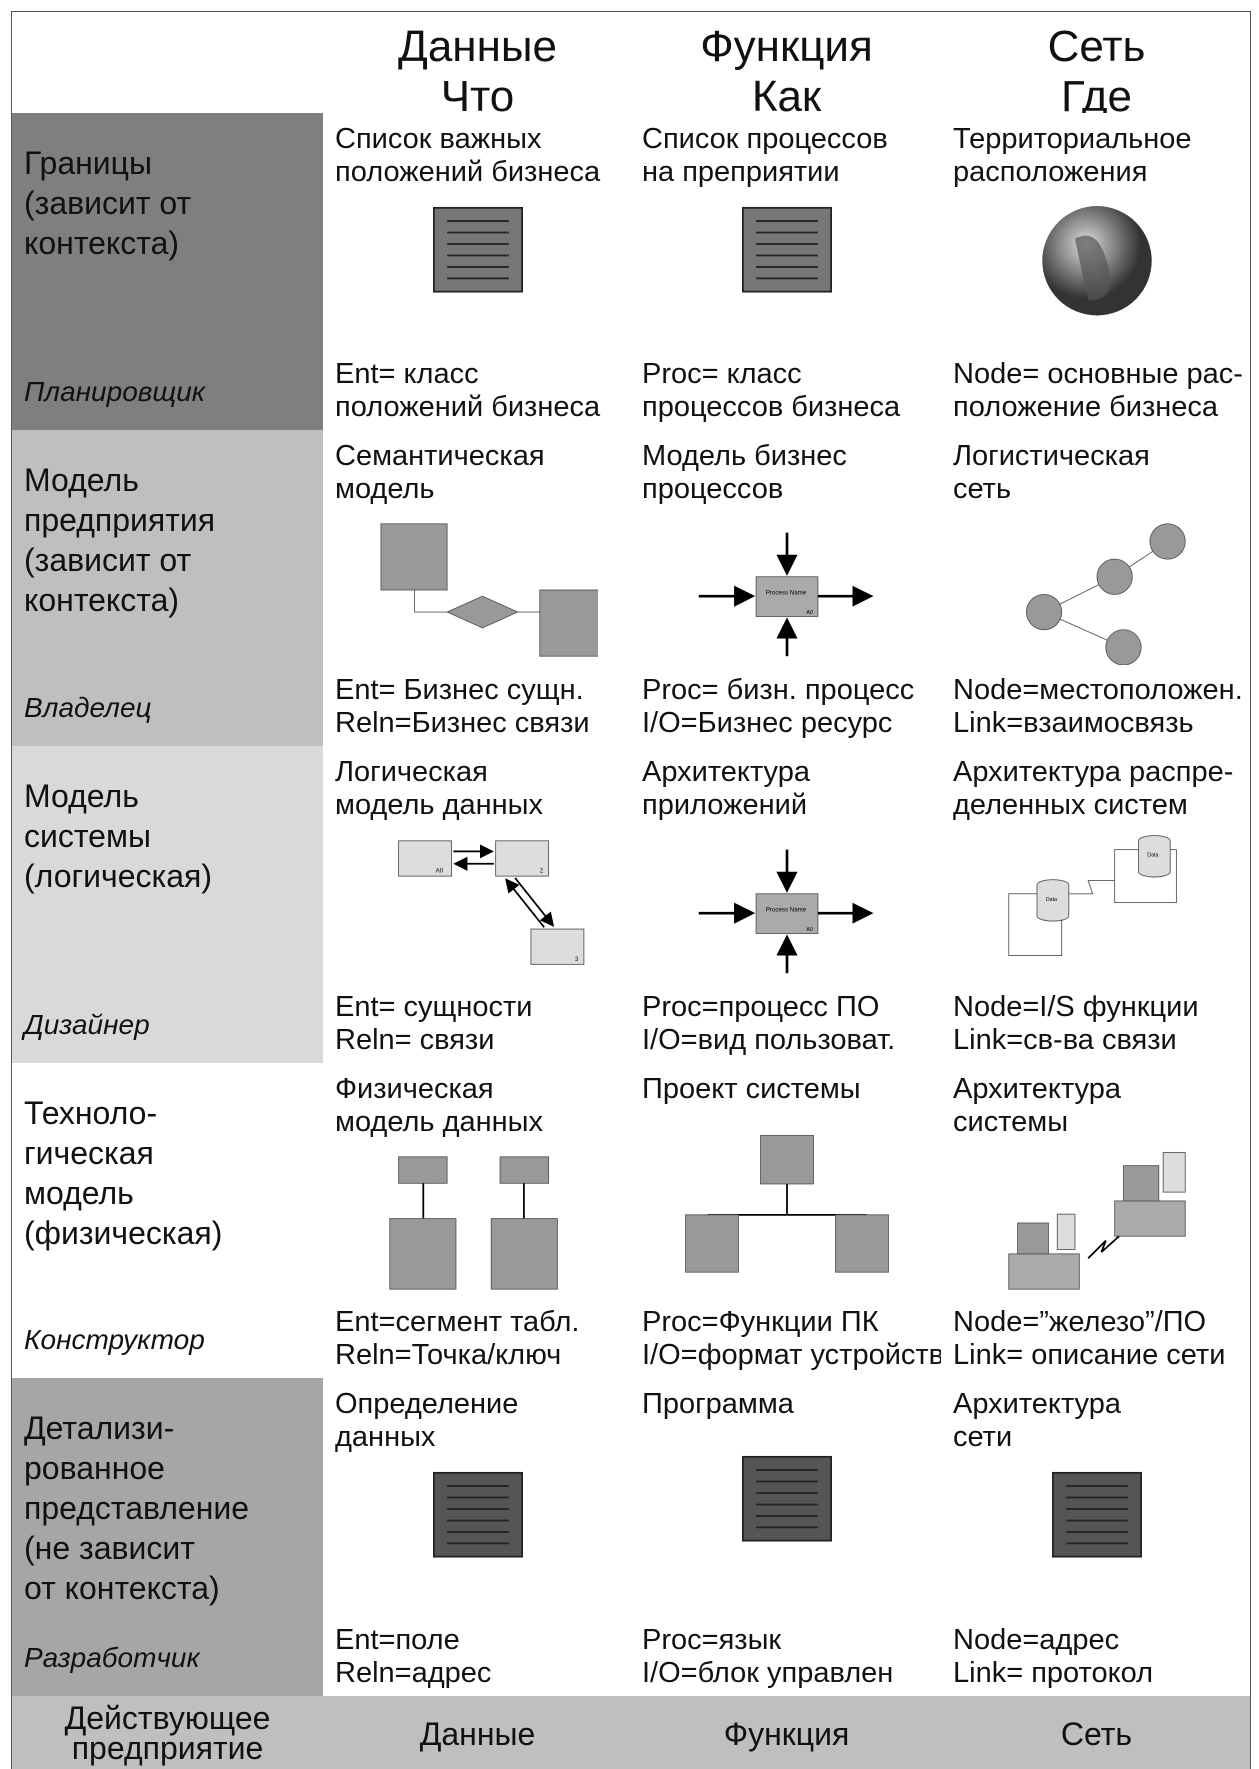  What do you see at coordinates (792, 1355) in the screenshot?
I see `cell-caption-line: I/O=формат устройств` at bounding box center [792, 1355].